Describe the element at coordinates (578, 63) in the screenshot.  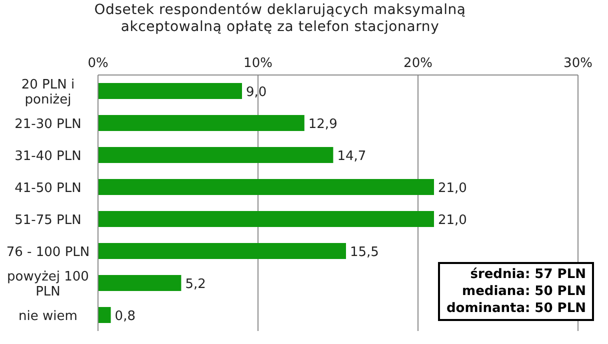
I see `x-tick-label: 30%` at that location.